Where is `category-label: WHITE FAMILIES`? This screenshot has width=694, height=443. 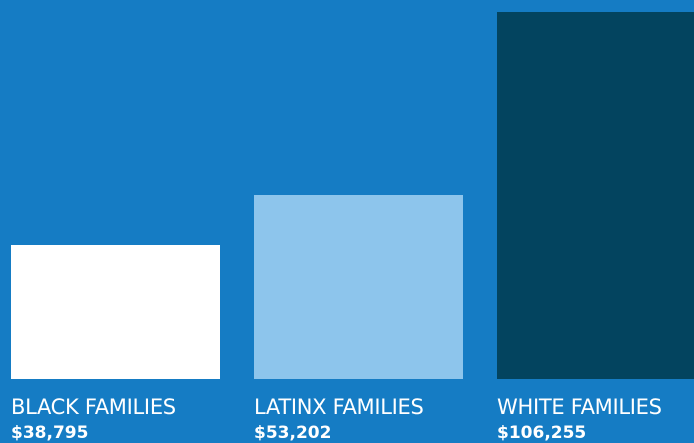 category-label: WHITE FAMILIES is located at coordinates (579, 407).